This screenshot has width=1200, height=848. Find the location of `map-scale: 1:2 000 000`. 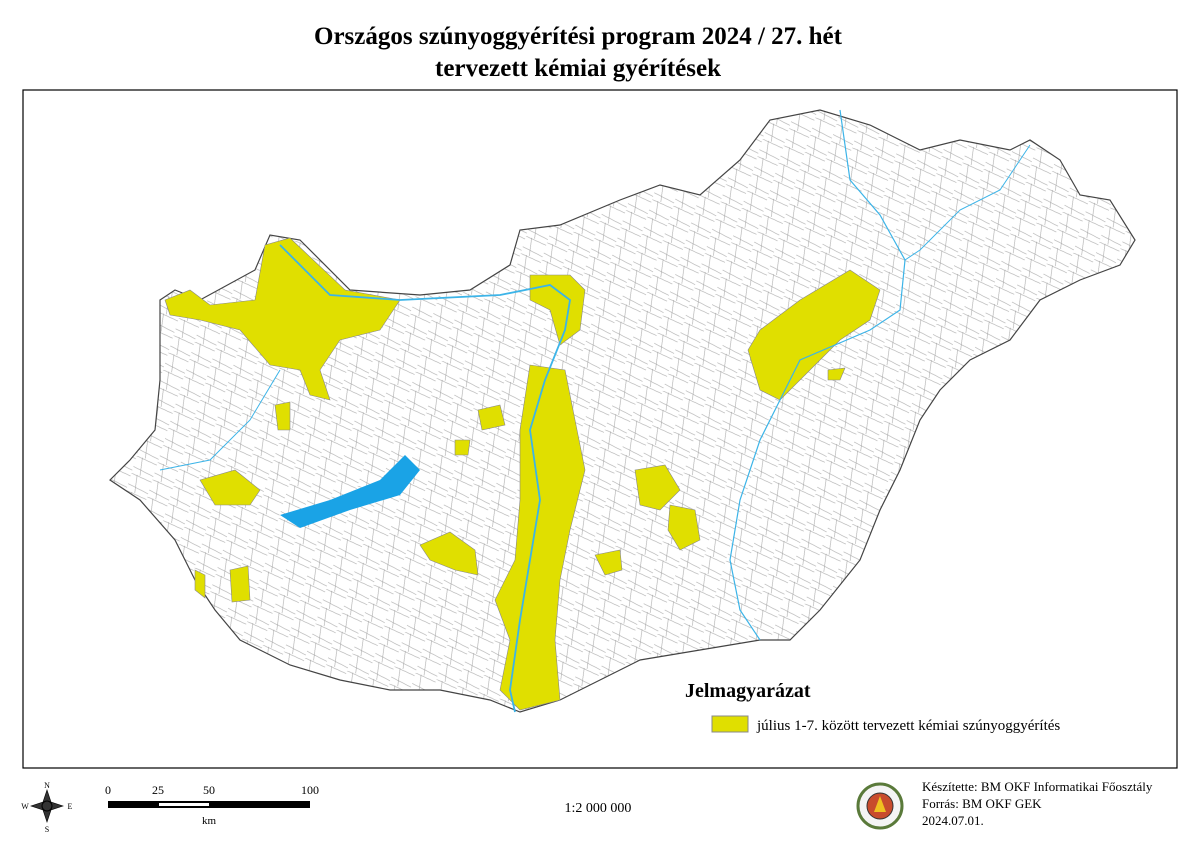

map-scale: 1:2 000 000 is located at coordinates (598, 808).